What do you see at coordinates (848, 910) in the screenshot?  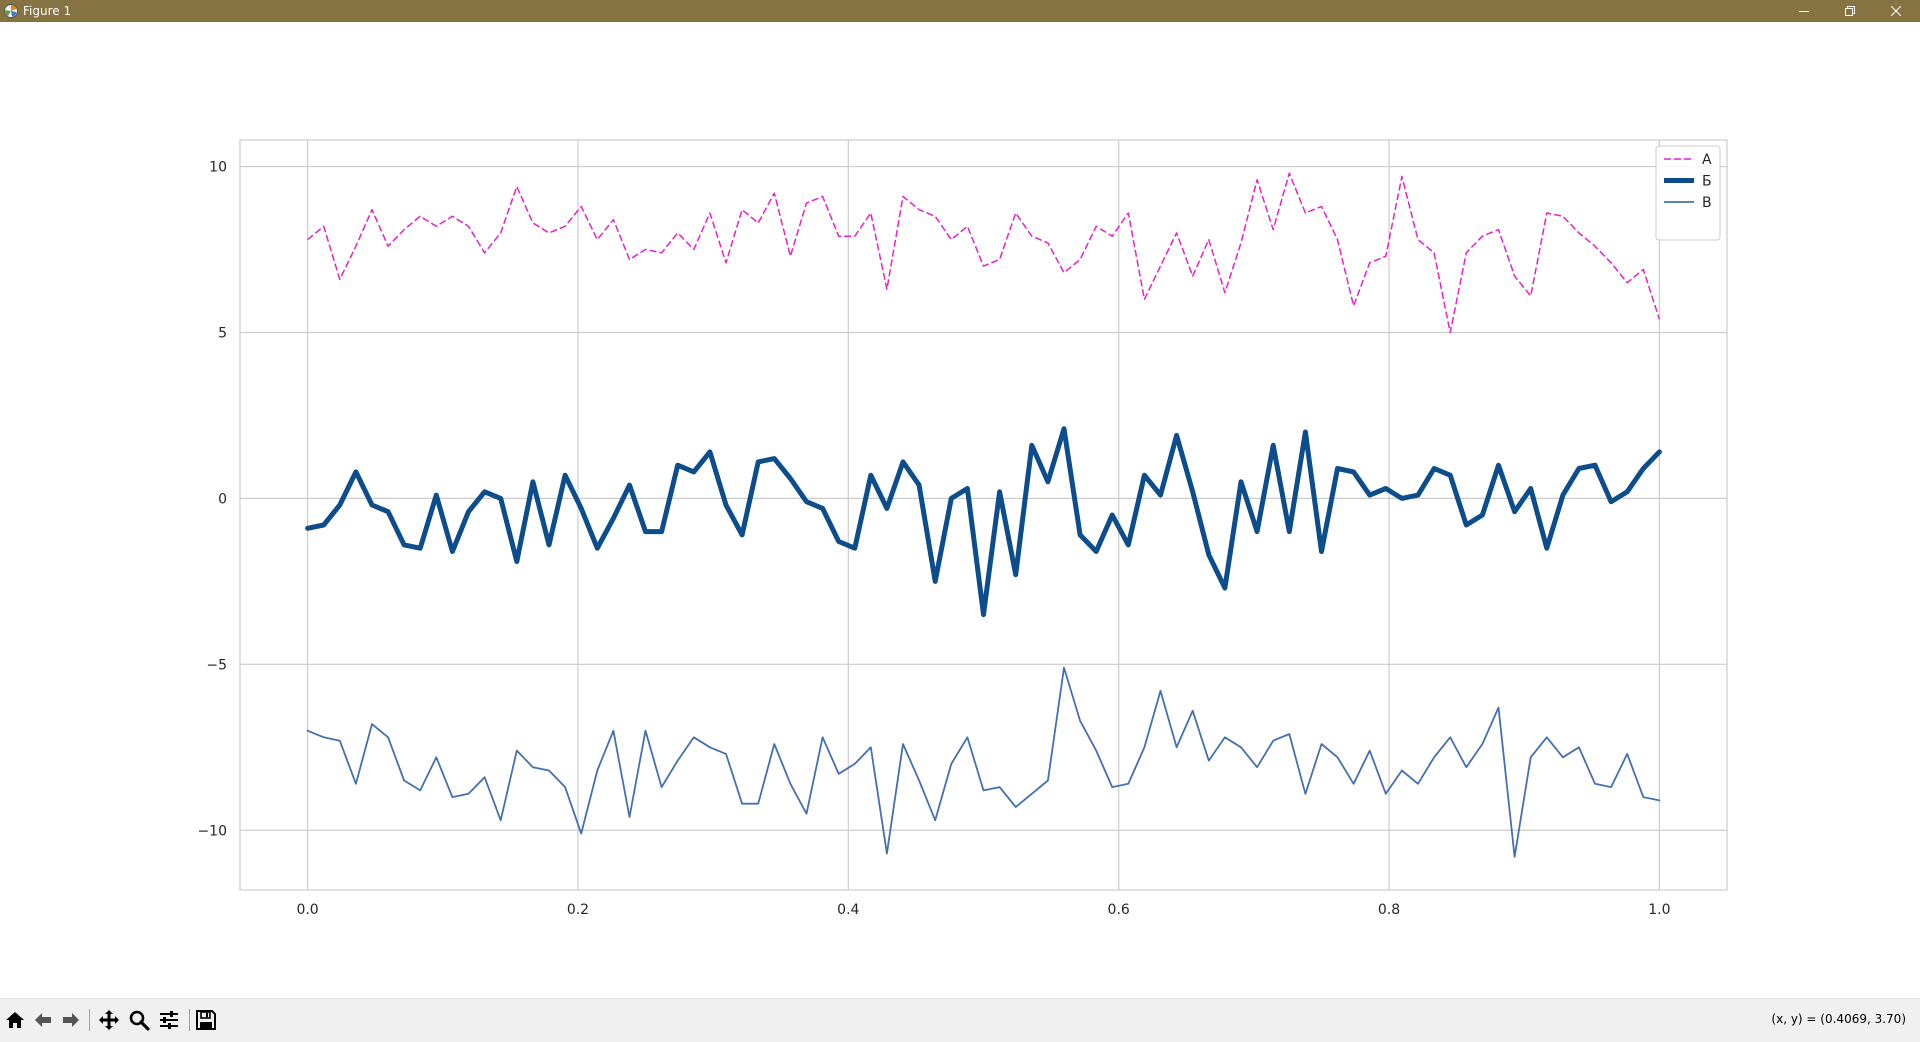 I see `x-tick-label: 0.4` at bounding box center [848, 910].